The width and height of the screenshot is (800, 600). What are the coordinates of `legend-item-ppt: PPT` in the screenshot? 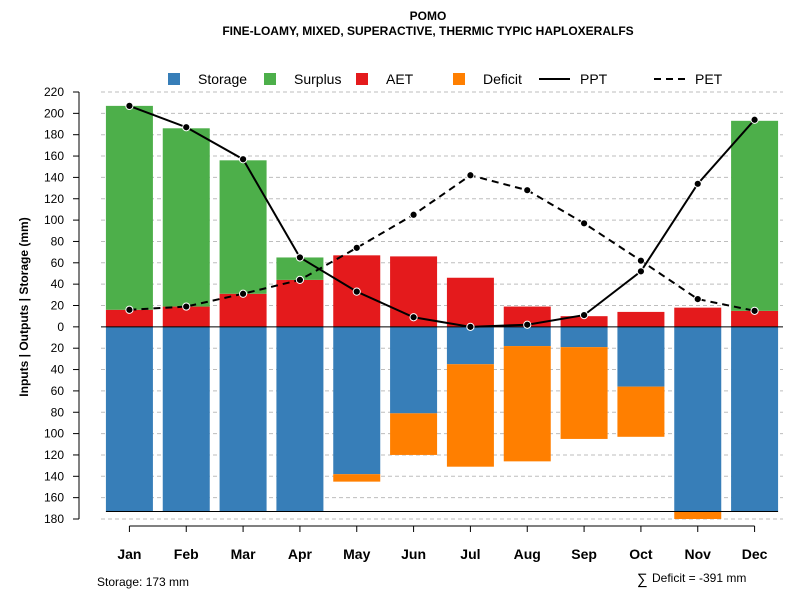 It's located at (573, 79).